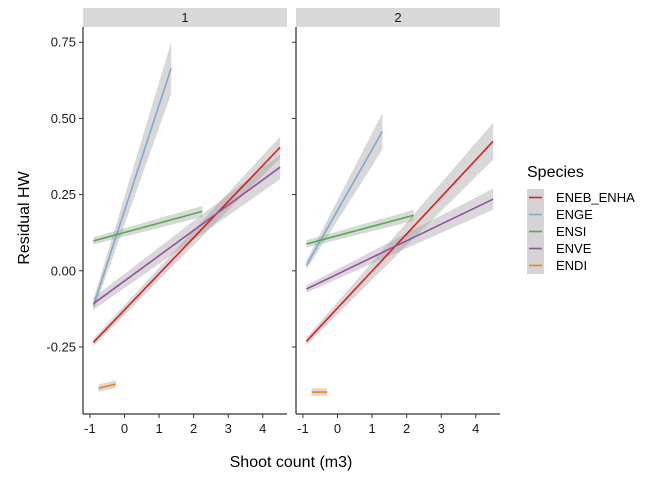 The height and width of the screenshot is (480, 672). Describe the element at coordinates (571, 231) in the screenshot. I see `legend-label: ENSI` at that location.